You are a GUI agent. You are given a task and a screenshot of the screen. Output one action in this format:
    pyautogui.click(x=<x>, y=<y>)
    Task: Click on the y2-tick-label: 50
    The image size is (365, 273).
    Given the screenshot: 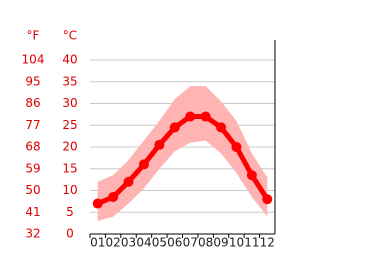 What is the action you would take?
    pyautogui.click(x=32, y=190)
    